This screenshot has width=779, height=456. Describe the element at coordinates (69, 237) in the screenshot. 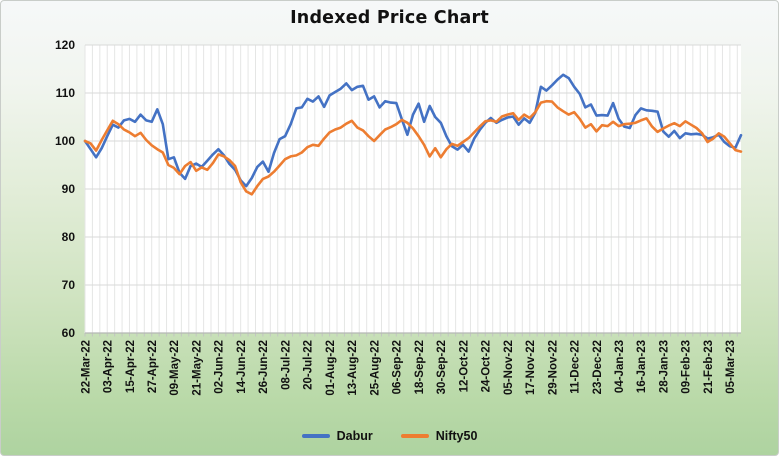

I see `y-tick-label: 80` at that location.